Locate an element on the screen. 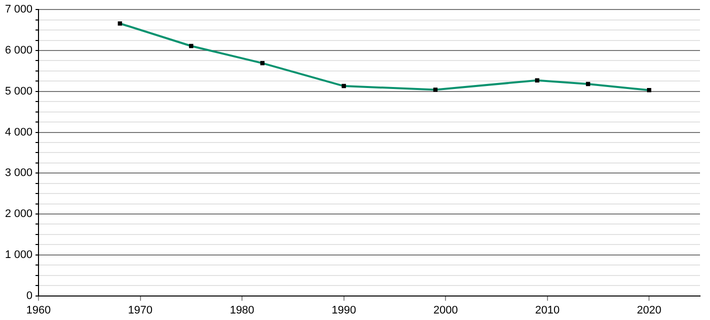 The width and height of the screenshot is (710, 320). y-tick-label: 4 000 is located at coordinates (18, 132).